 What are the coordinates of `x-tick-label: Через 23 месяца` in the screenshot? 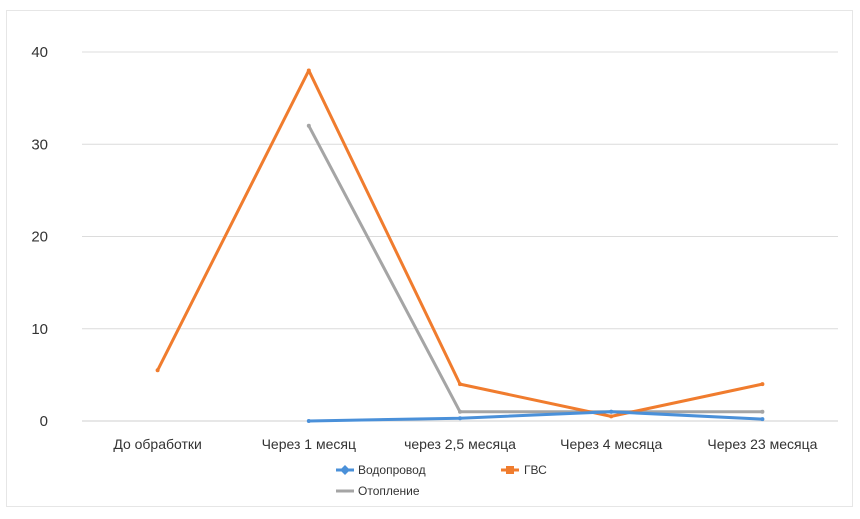 It's located at (762, 444).